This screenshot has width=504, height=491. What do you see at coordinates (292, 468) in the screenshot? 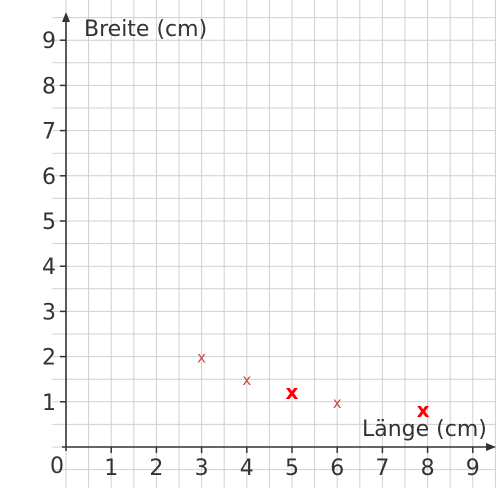
I see `x-tick-label: 5` at bounding box center [292, 468].